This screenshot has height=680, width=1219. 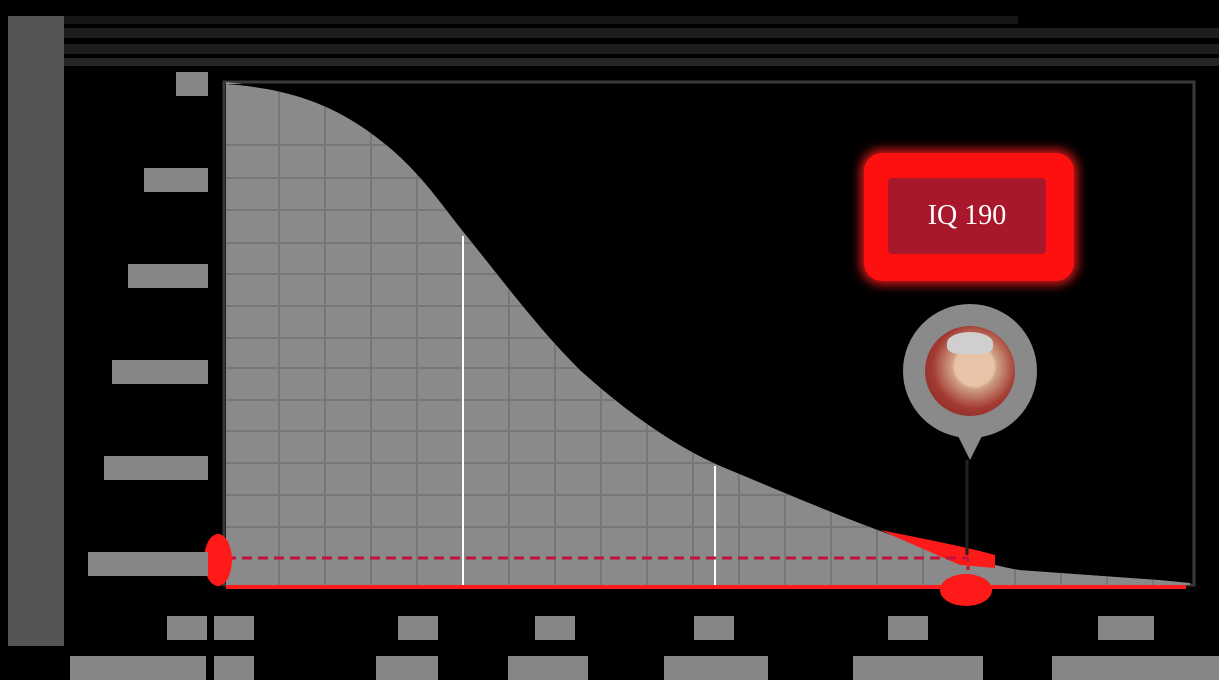 I want to click on iq-callout-label: IQ 190, so click(x=967, y=216).